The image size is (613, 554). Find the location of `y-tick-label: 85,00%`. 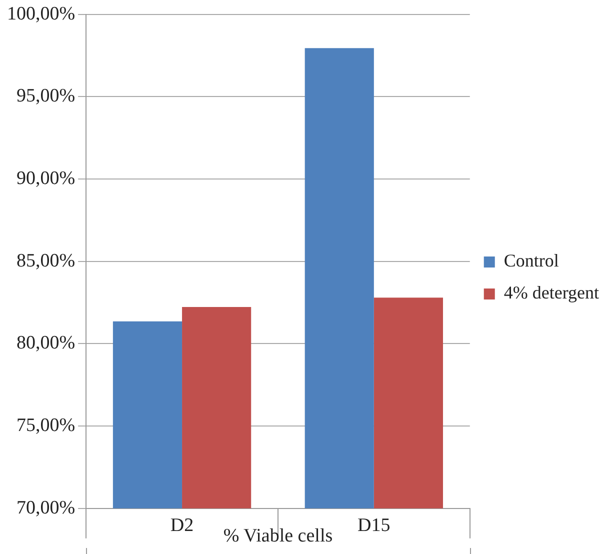

y-tick-label: 85,00% is located at coordinates (46, 261).